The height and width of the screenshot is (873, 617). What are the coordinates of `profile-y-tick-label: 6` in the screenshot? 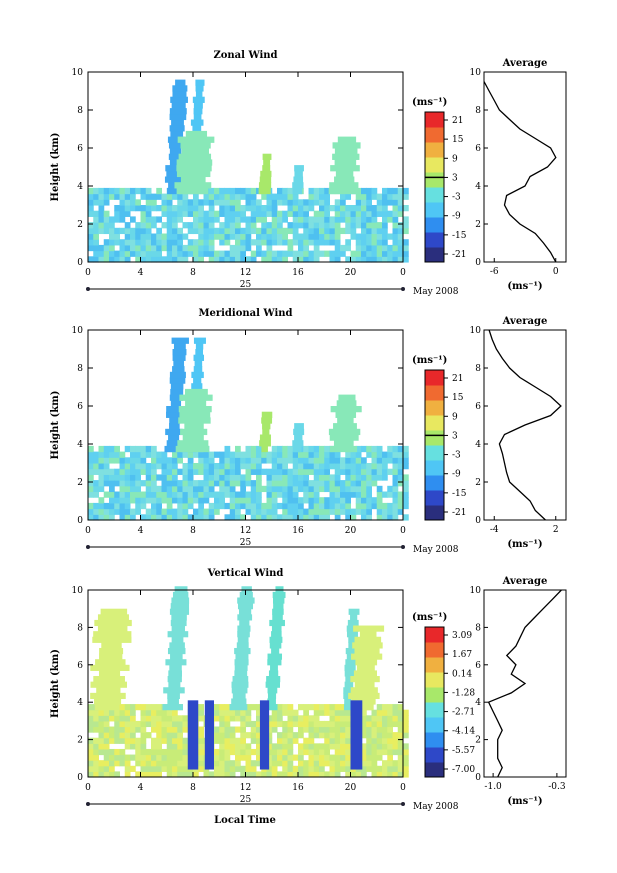 It's located at (478, 407).